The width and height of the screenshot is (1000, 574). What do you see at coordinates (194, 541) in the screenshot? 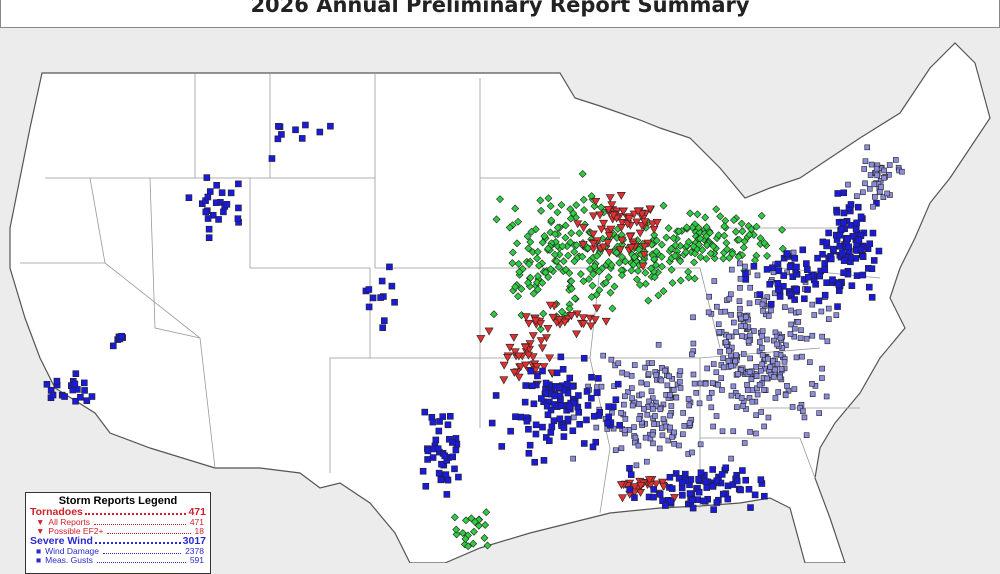
I see `section-total: 3017` at bounding box center [194, 541].